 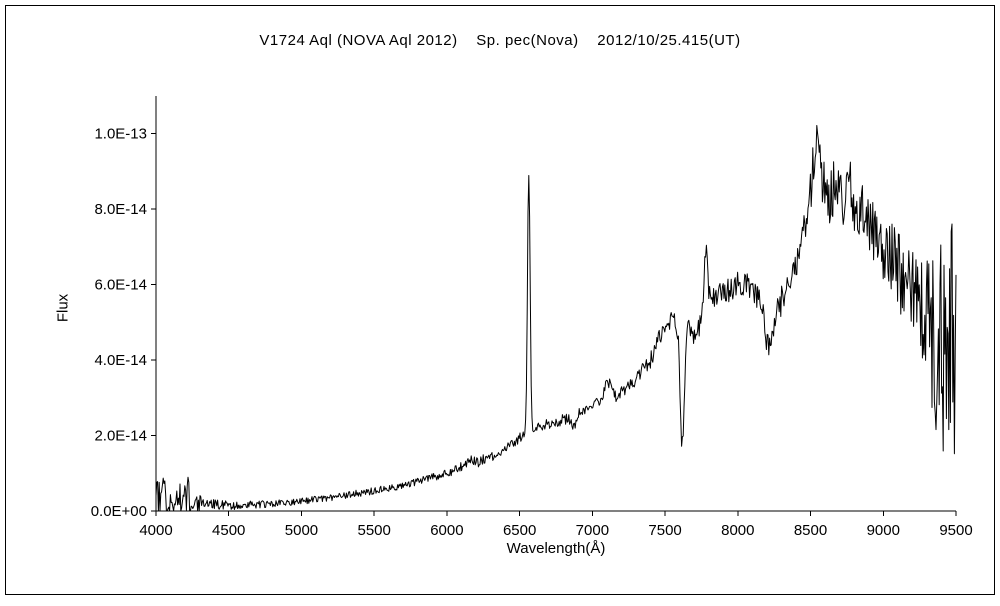 I want to click on x-tick-label: 9500, so click(x=955, y=530).